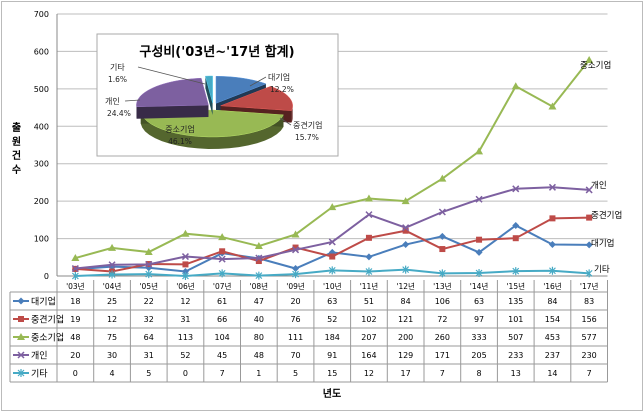 The width and height of the screenshot is (644, 413). What do you see at coordinates (479, 286) in the screenshot?
I see `x-tick-label: '14년` at bounding box center [479, 286].